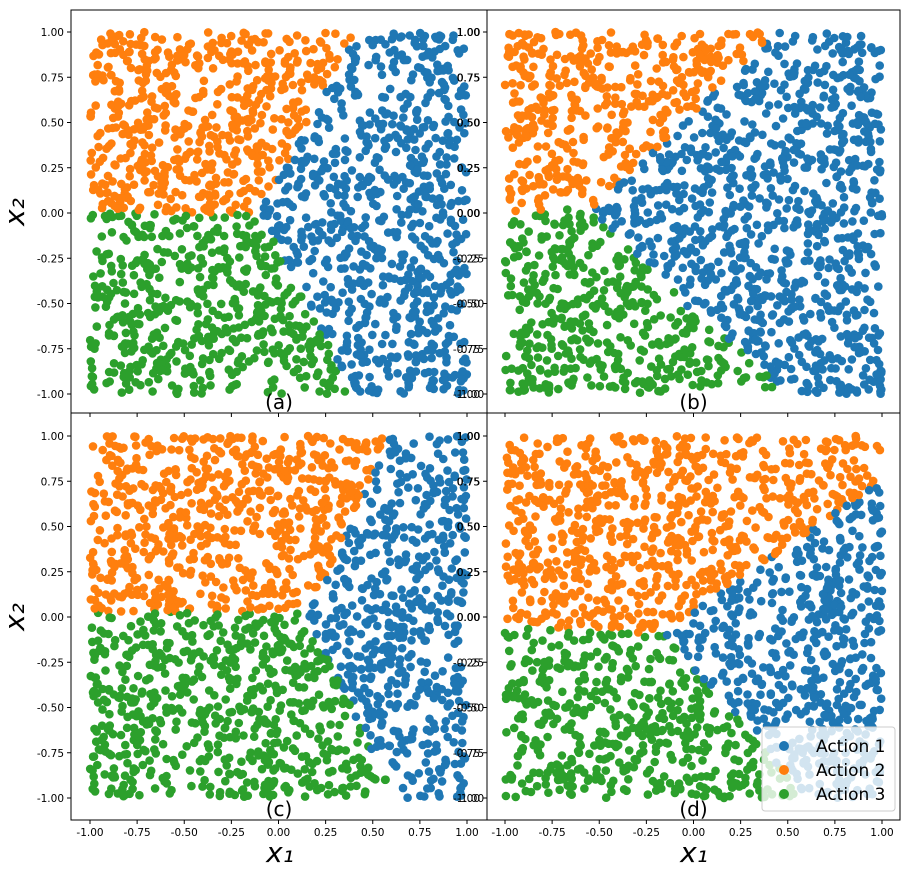 This screenshot has height=870, width=914. Describe the element at coordinates (52, 124) in the screenshot. I see `y-tick-label: 0.50` at that location.